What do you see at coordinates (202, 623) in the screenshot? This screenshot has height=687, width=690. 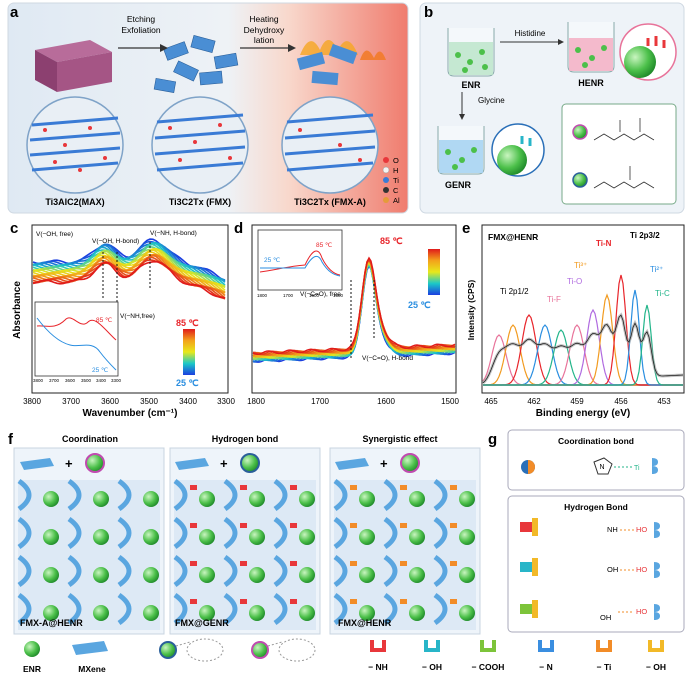 I see `f-name-2: FMX@GENR` at bounding box center [202, 623].